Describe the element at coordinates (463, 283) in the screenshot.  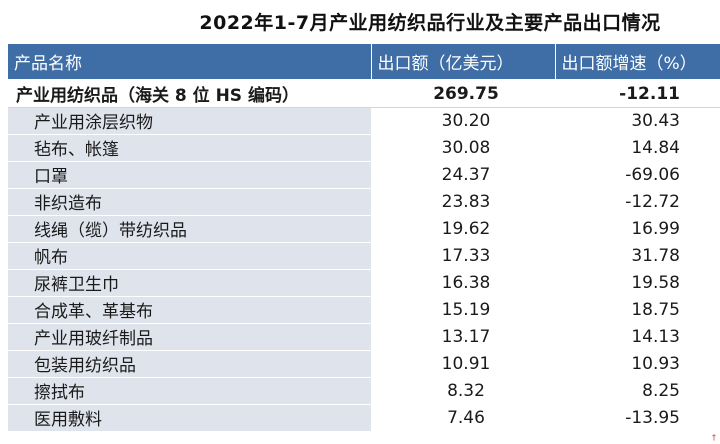
I see `row-export-value: 16.38` at that location.